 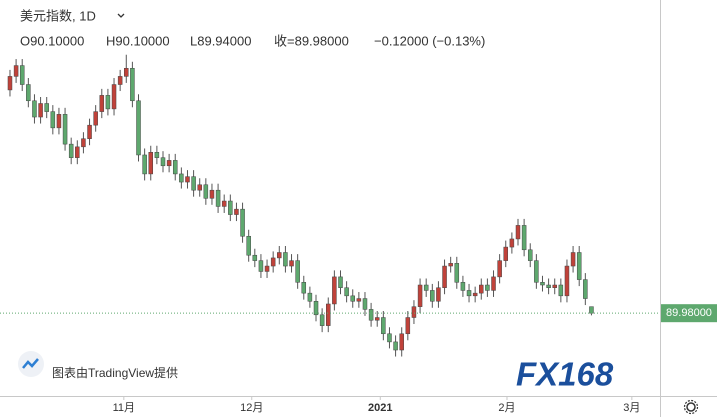 I want to click on last-price-label: 89.98000, so click(x=689, y=313).